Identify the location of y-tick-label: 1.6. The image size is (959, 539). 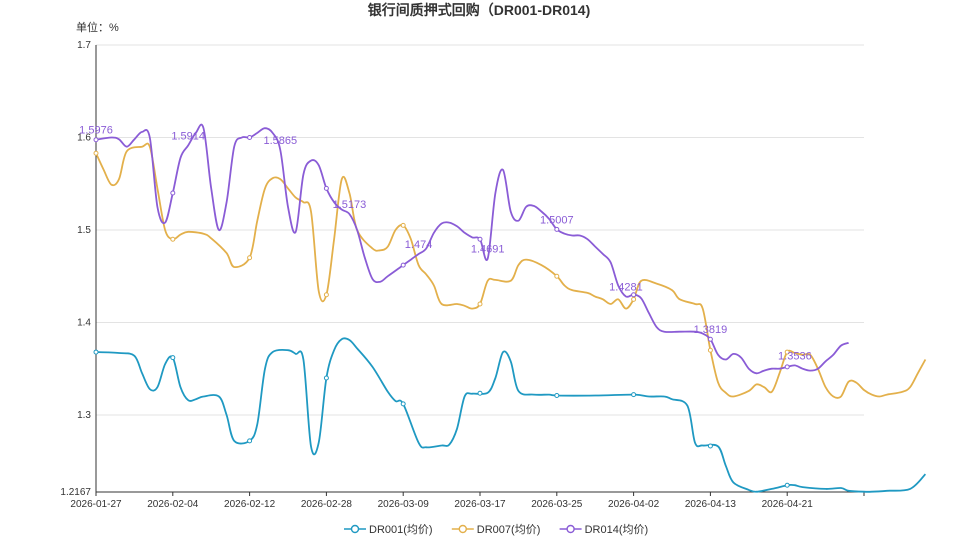
(84, 137).